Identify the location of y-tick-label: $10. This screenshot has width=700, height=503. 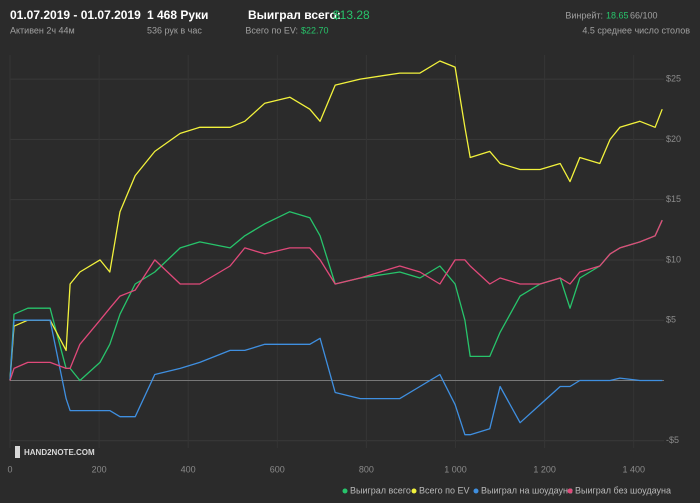
(673, 259).